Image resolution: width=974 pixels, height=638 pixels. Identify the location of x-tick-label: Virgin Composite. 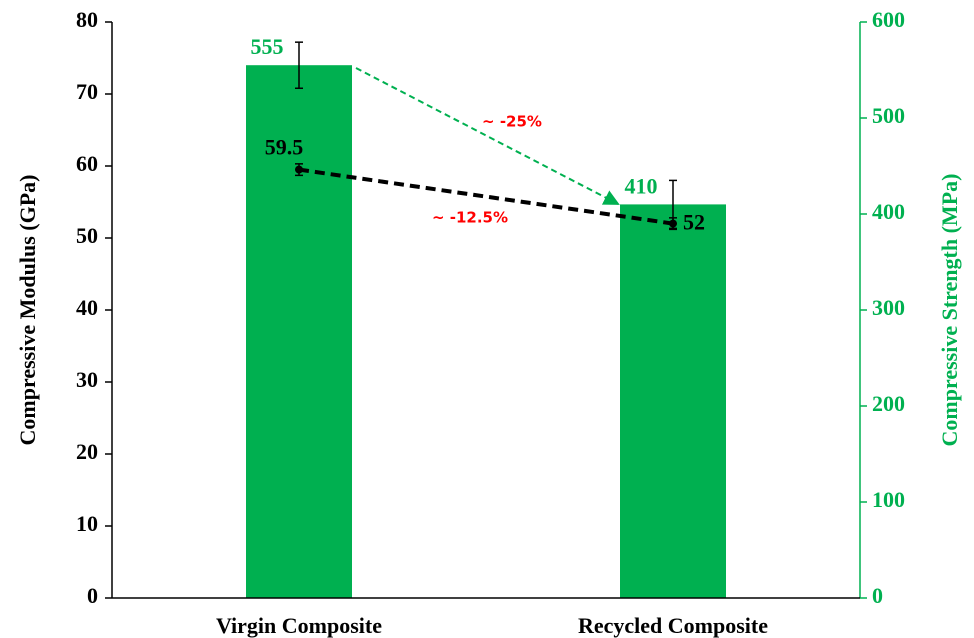
(299, 625).